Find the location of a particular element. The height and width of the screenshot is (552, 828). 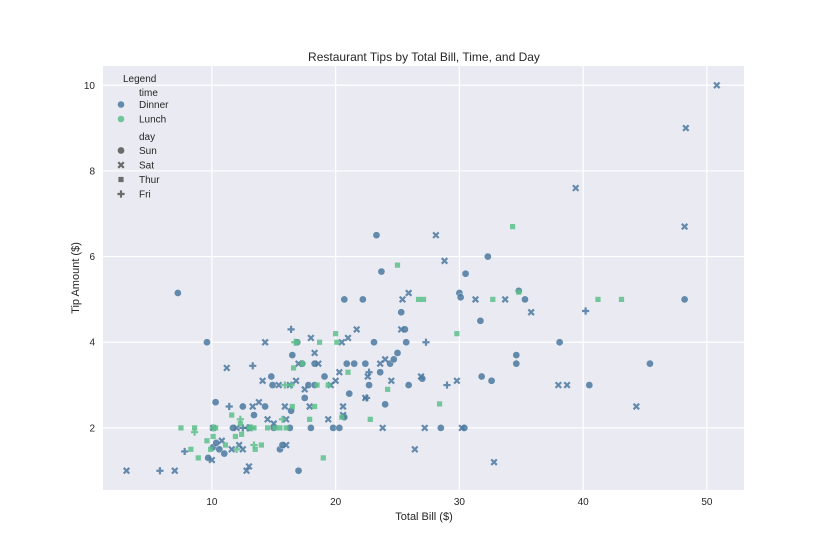

y-tick-label: 2 is located at coordinates (92, 428).